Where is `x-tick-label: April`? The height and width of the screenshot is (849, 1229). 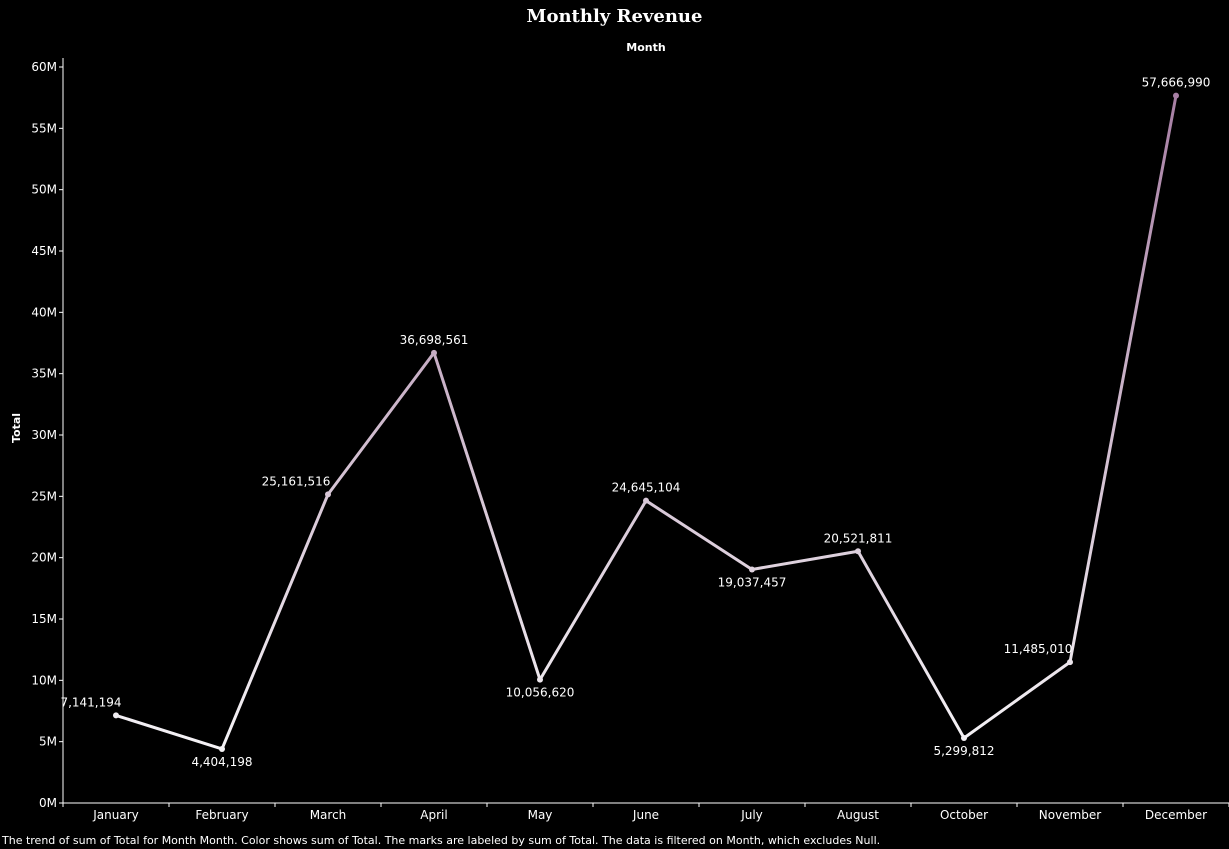 x-tick-label: April is located at coordinates (433, 815).